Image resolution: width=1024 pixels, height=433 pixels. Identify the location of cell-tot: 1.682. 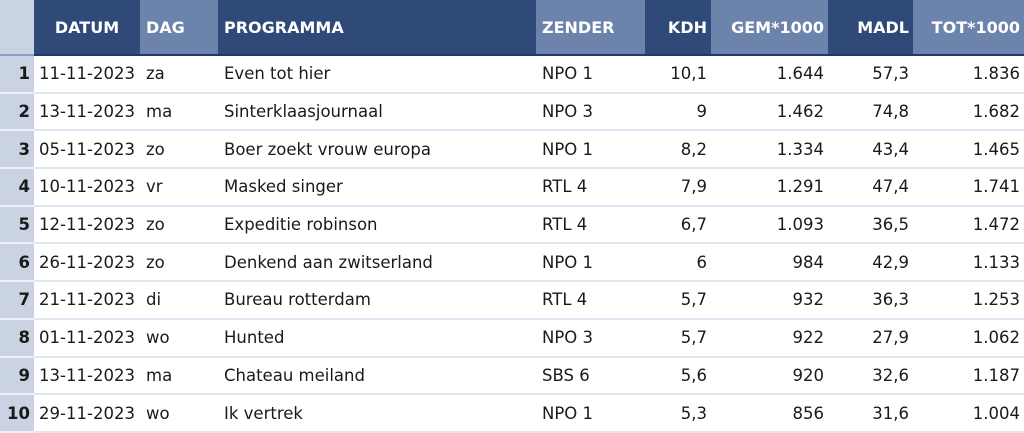
(968, 113).